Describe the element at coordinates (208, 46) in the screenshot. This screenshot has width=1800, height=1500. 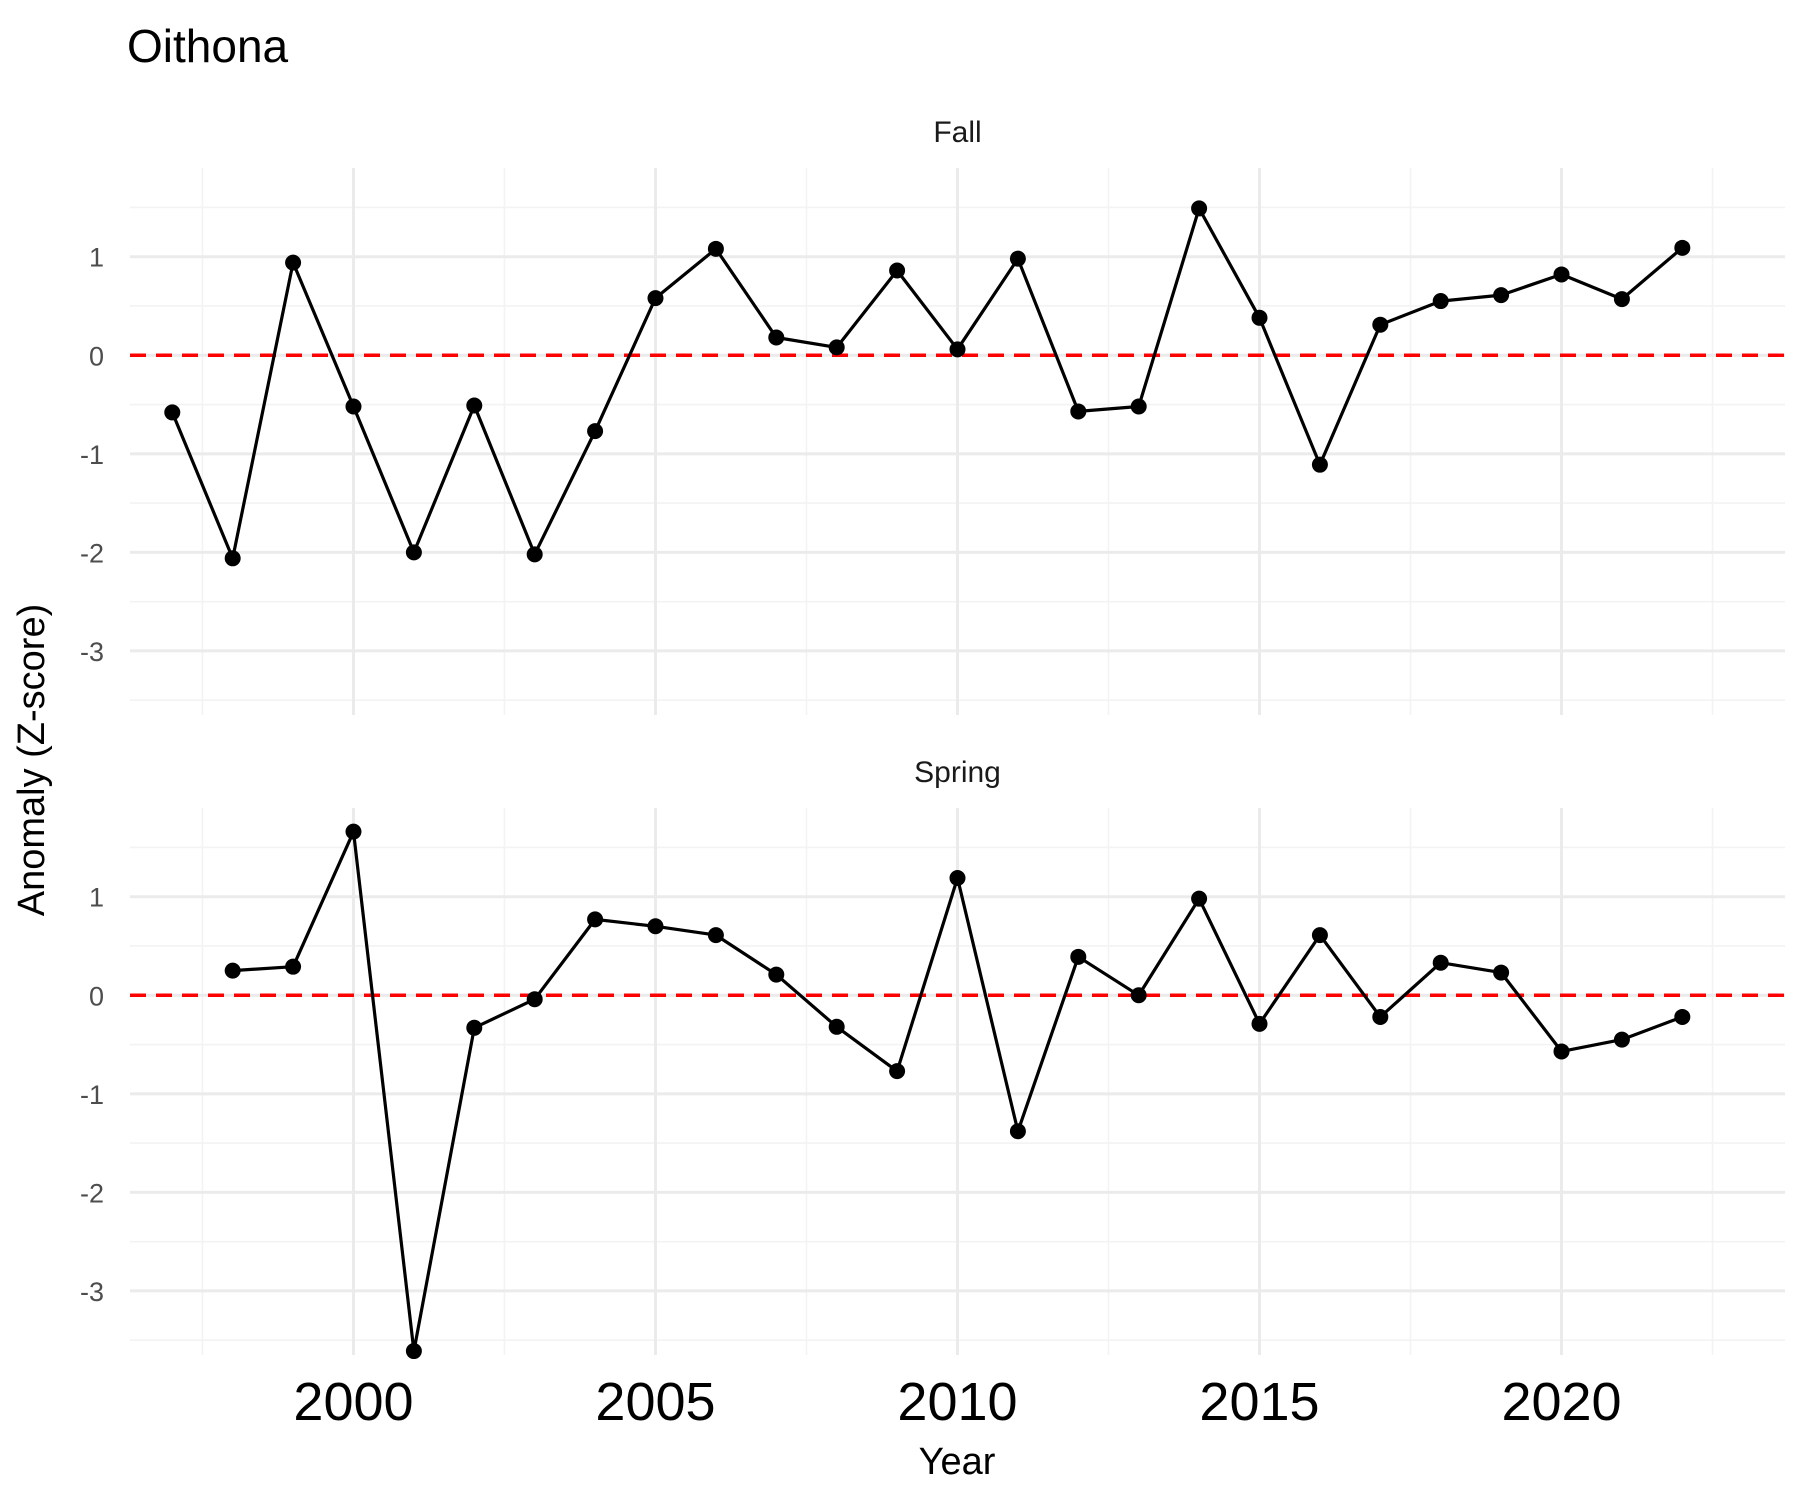
I see `chart-title: Oithona` at that location.